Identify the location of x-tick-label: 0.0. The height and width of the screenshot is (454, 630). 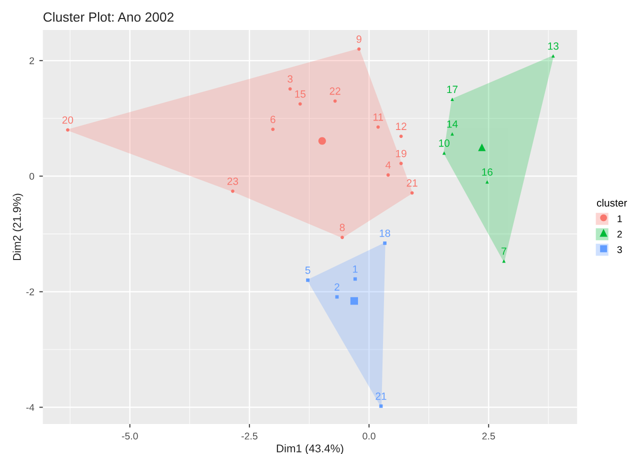
(369, 436).